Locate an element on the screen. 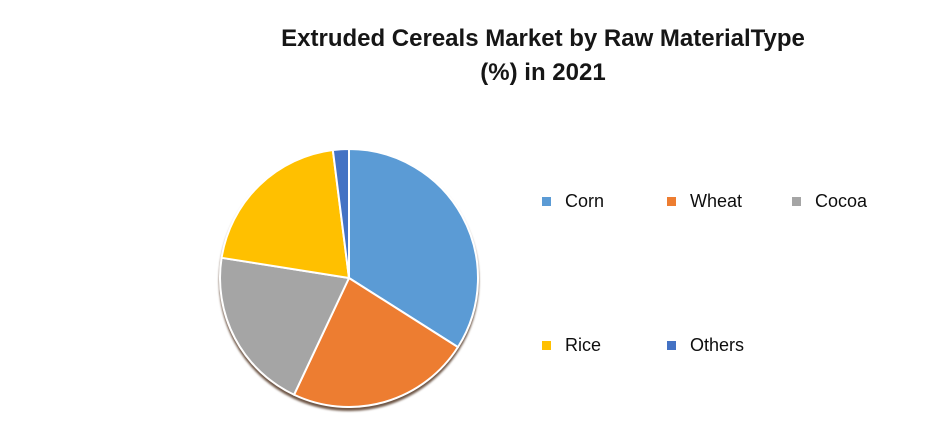 The width and height of the screenshot is (940, 448). legend-swatch-rice-icon is located at coordinates (546, 345).